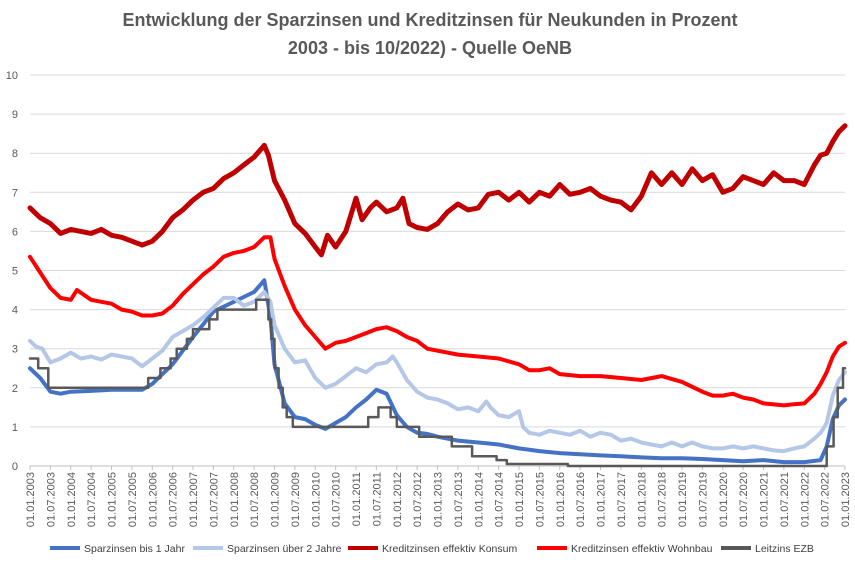  I want to click on x-tick-label: 01.01.2020, so click(724, 499).